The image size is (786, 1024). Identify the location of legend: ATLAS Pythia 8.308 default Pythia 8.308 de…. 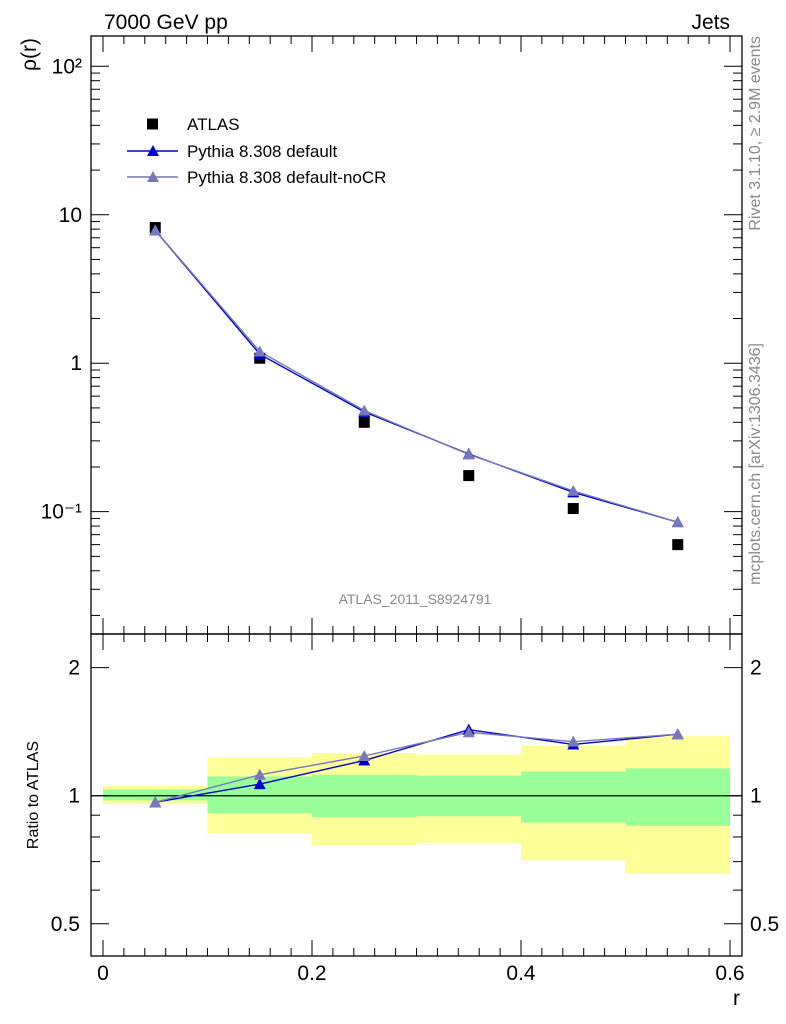
(256, 151).